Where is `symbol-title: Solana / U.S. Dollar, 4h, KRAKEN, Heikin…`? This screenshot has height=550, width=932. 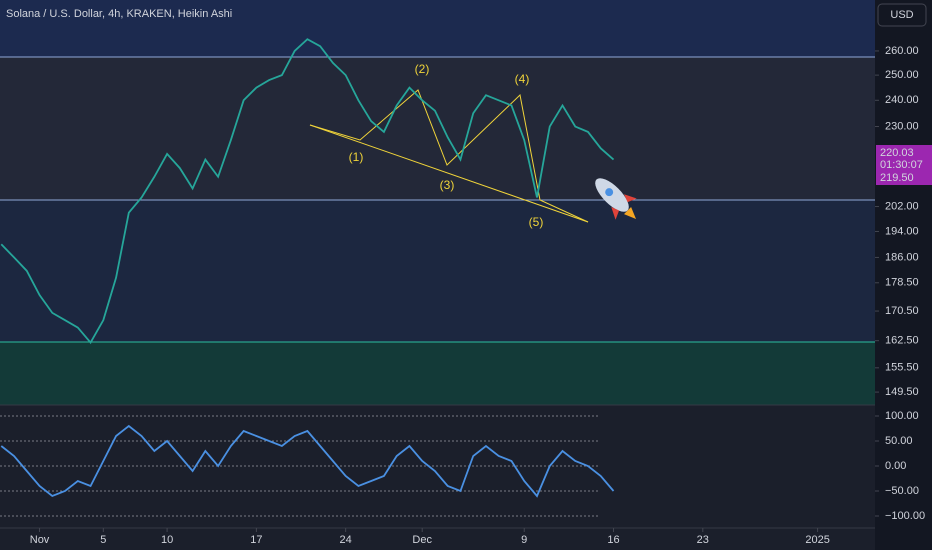
symbol-title: Solana / U.S. Dollar, 4h, KRAKEN, Heikin… is located at coordinates (119, 14).